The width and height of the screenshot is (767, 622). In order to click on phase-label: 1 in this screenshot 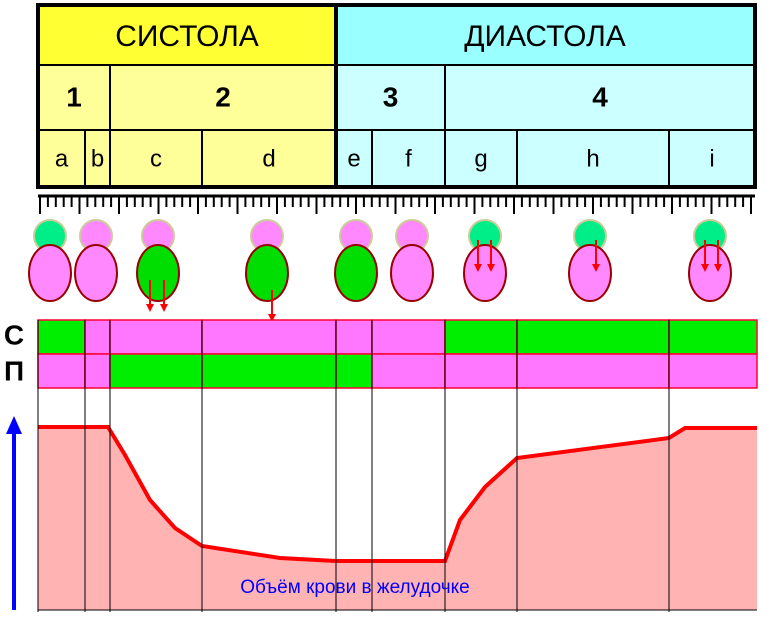, I will do `click(74, 96)`.